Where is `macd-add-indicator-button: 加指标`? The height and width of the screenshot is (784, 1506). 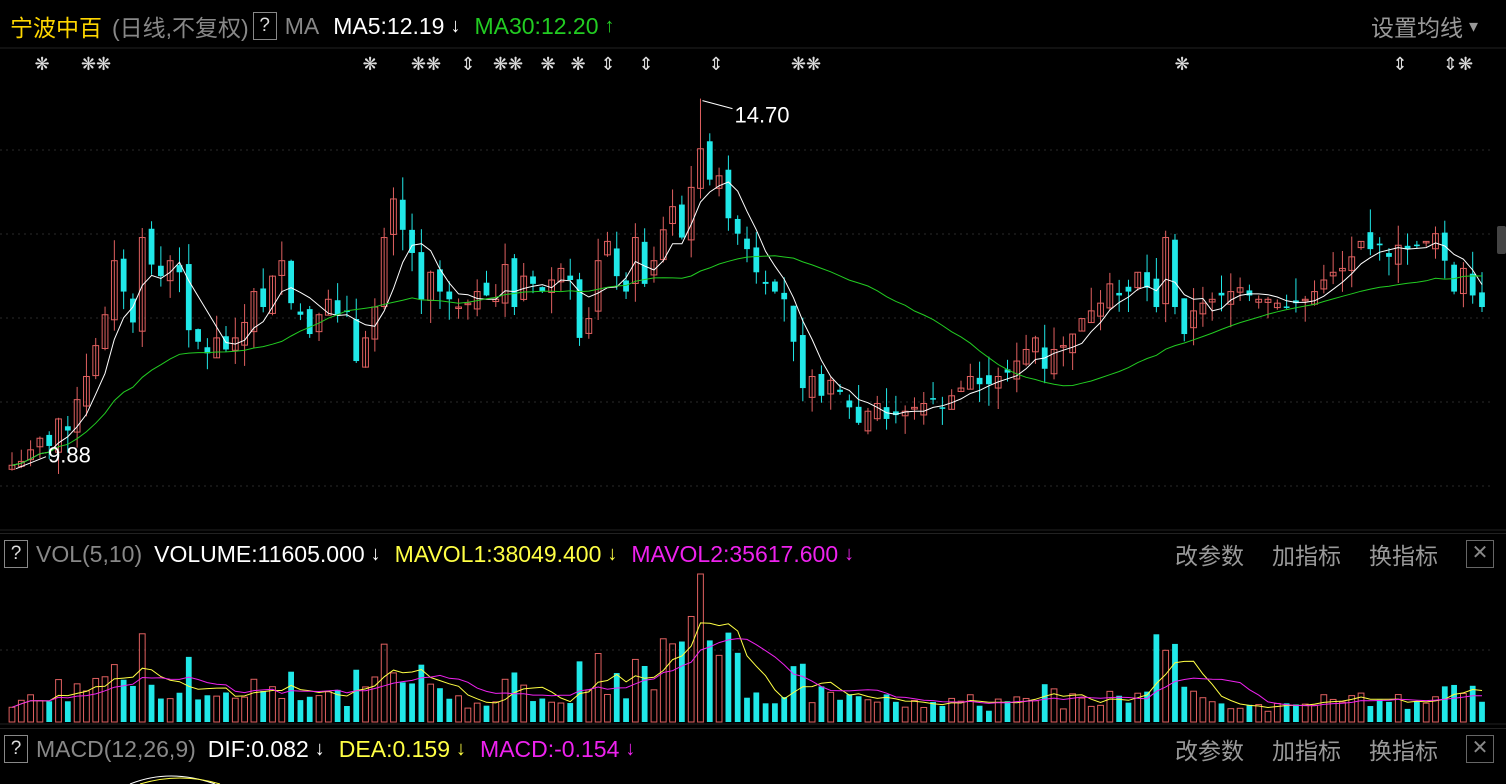
macd-add-indicator-button: 加指标 is located at coordinates (1306, 751).